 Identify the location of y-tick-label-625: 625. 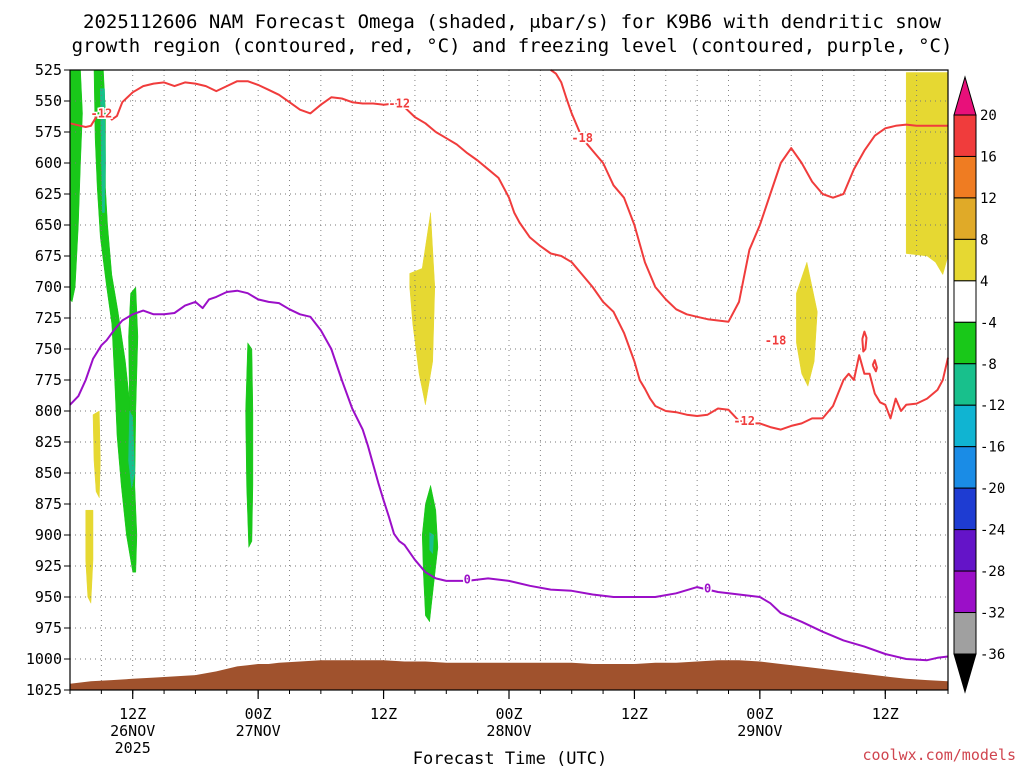
(48, 194).